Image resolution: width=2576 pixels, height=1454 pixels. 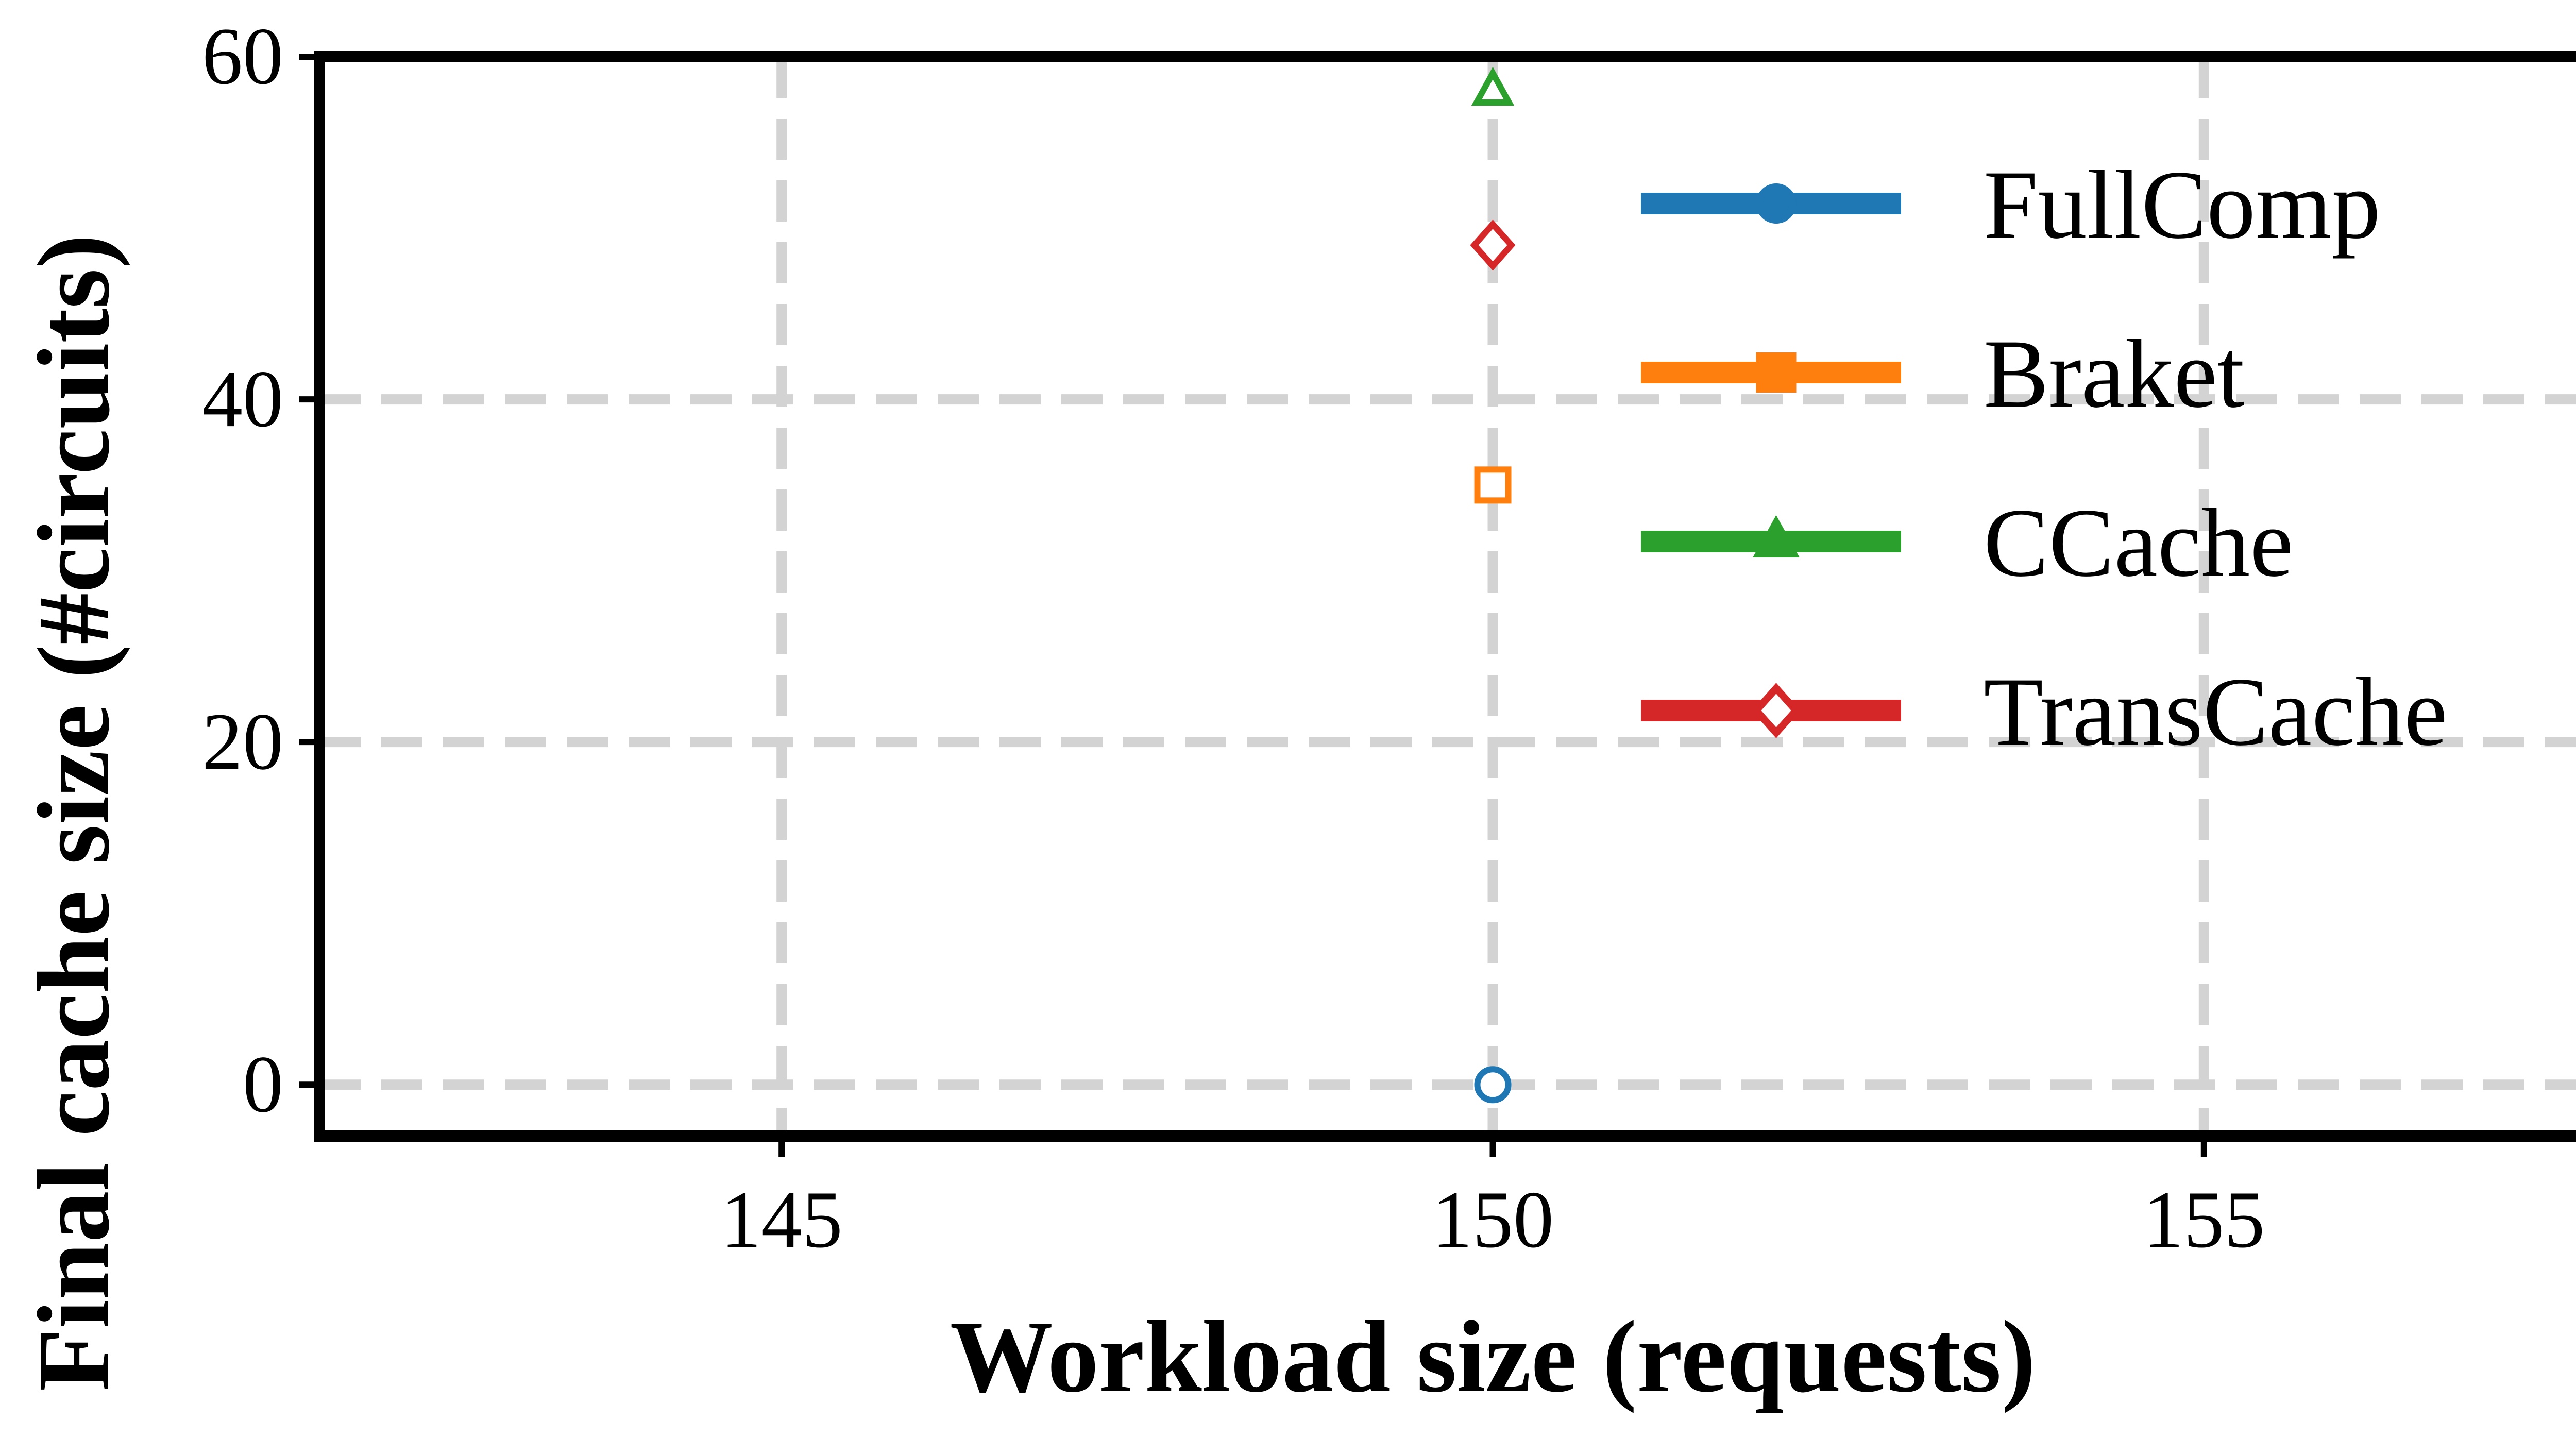 What do you see at coordinates (782, 1220) in the screenshot?
I see `x-tick-label: 145` at bounding box center [782, 1220].